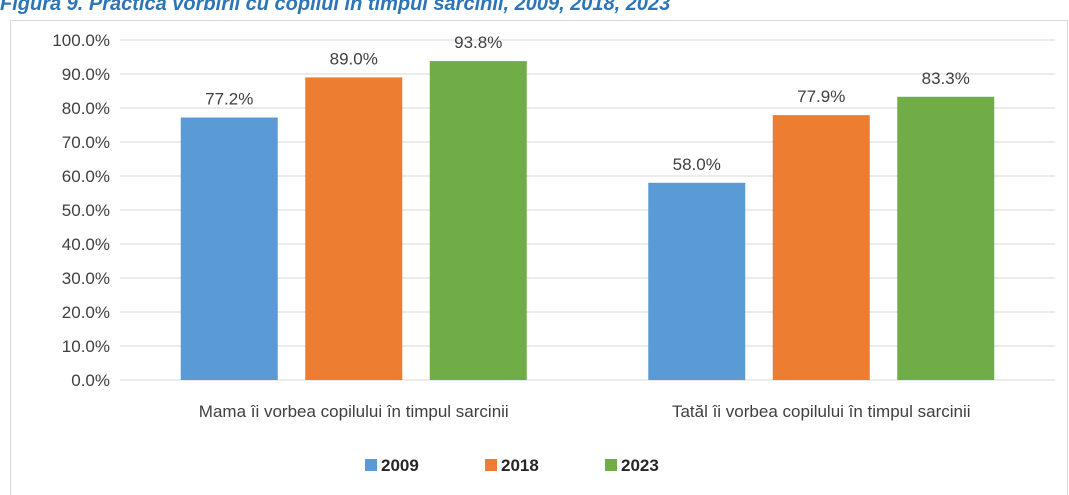 Image resolution: width=1069 pixels, height=495 pixels. Describe the element at coordinates (697, 164) in the screenshot. I see `data-label: 58.0%` at that location.